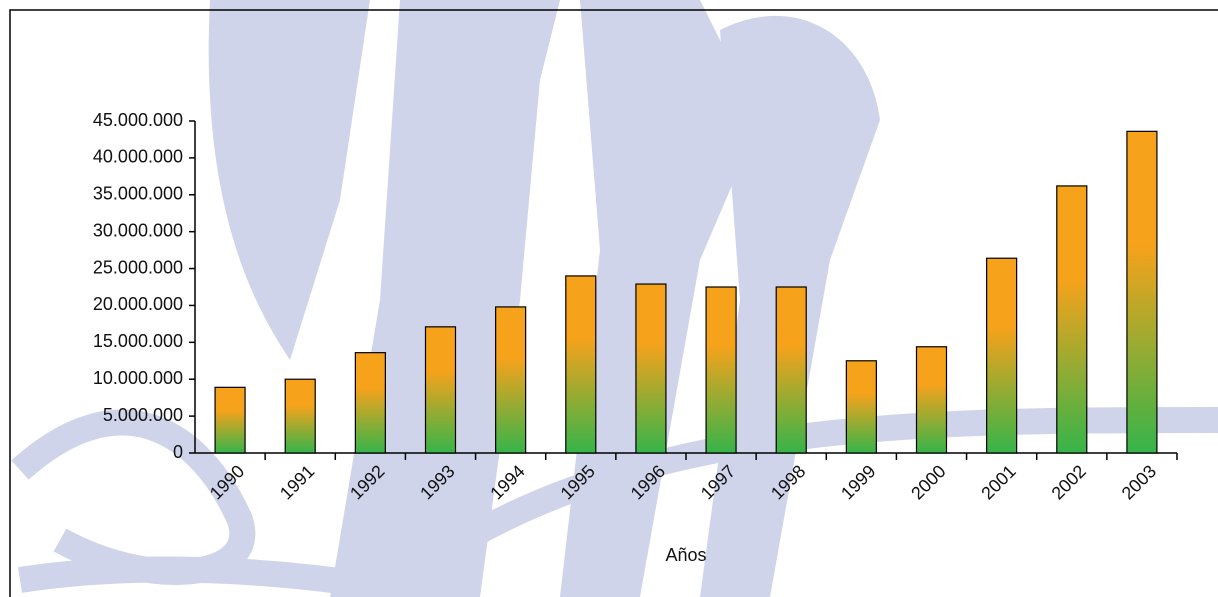 The height and width of the screenshot is (597, 1218). I want to click on y-tick-label: 40.000.000, so click(138, 157).